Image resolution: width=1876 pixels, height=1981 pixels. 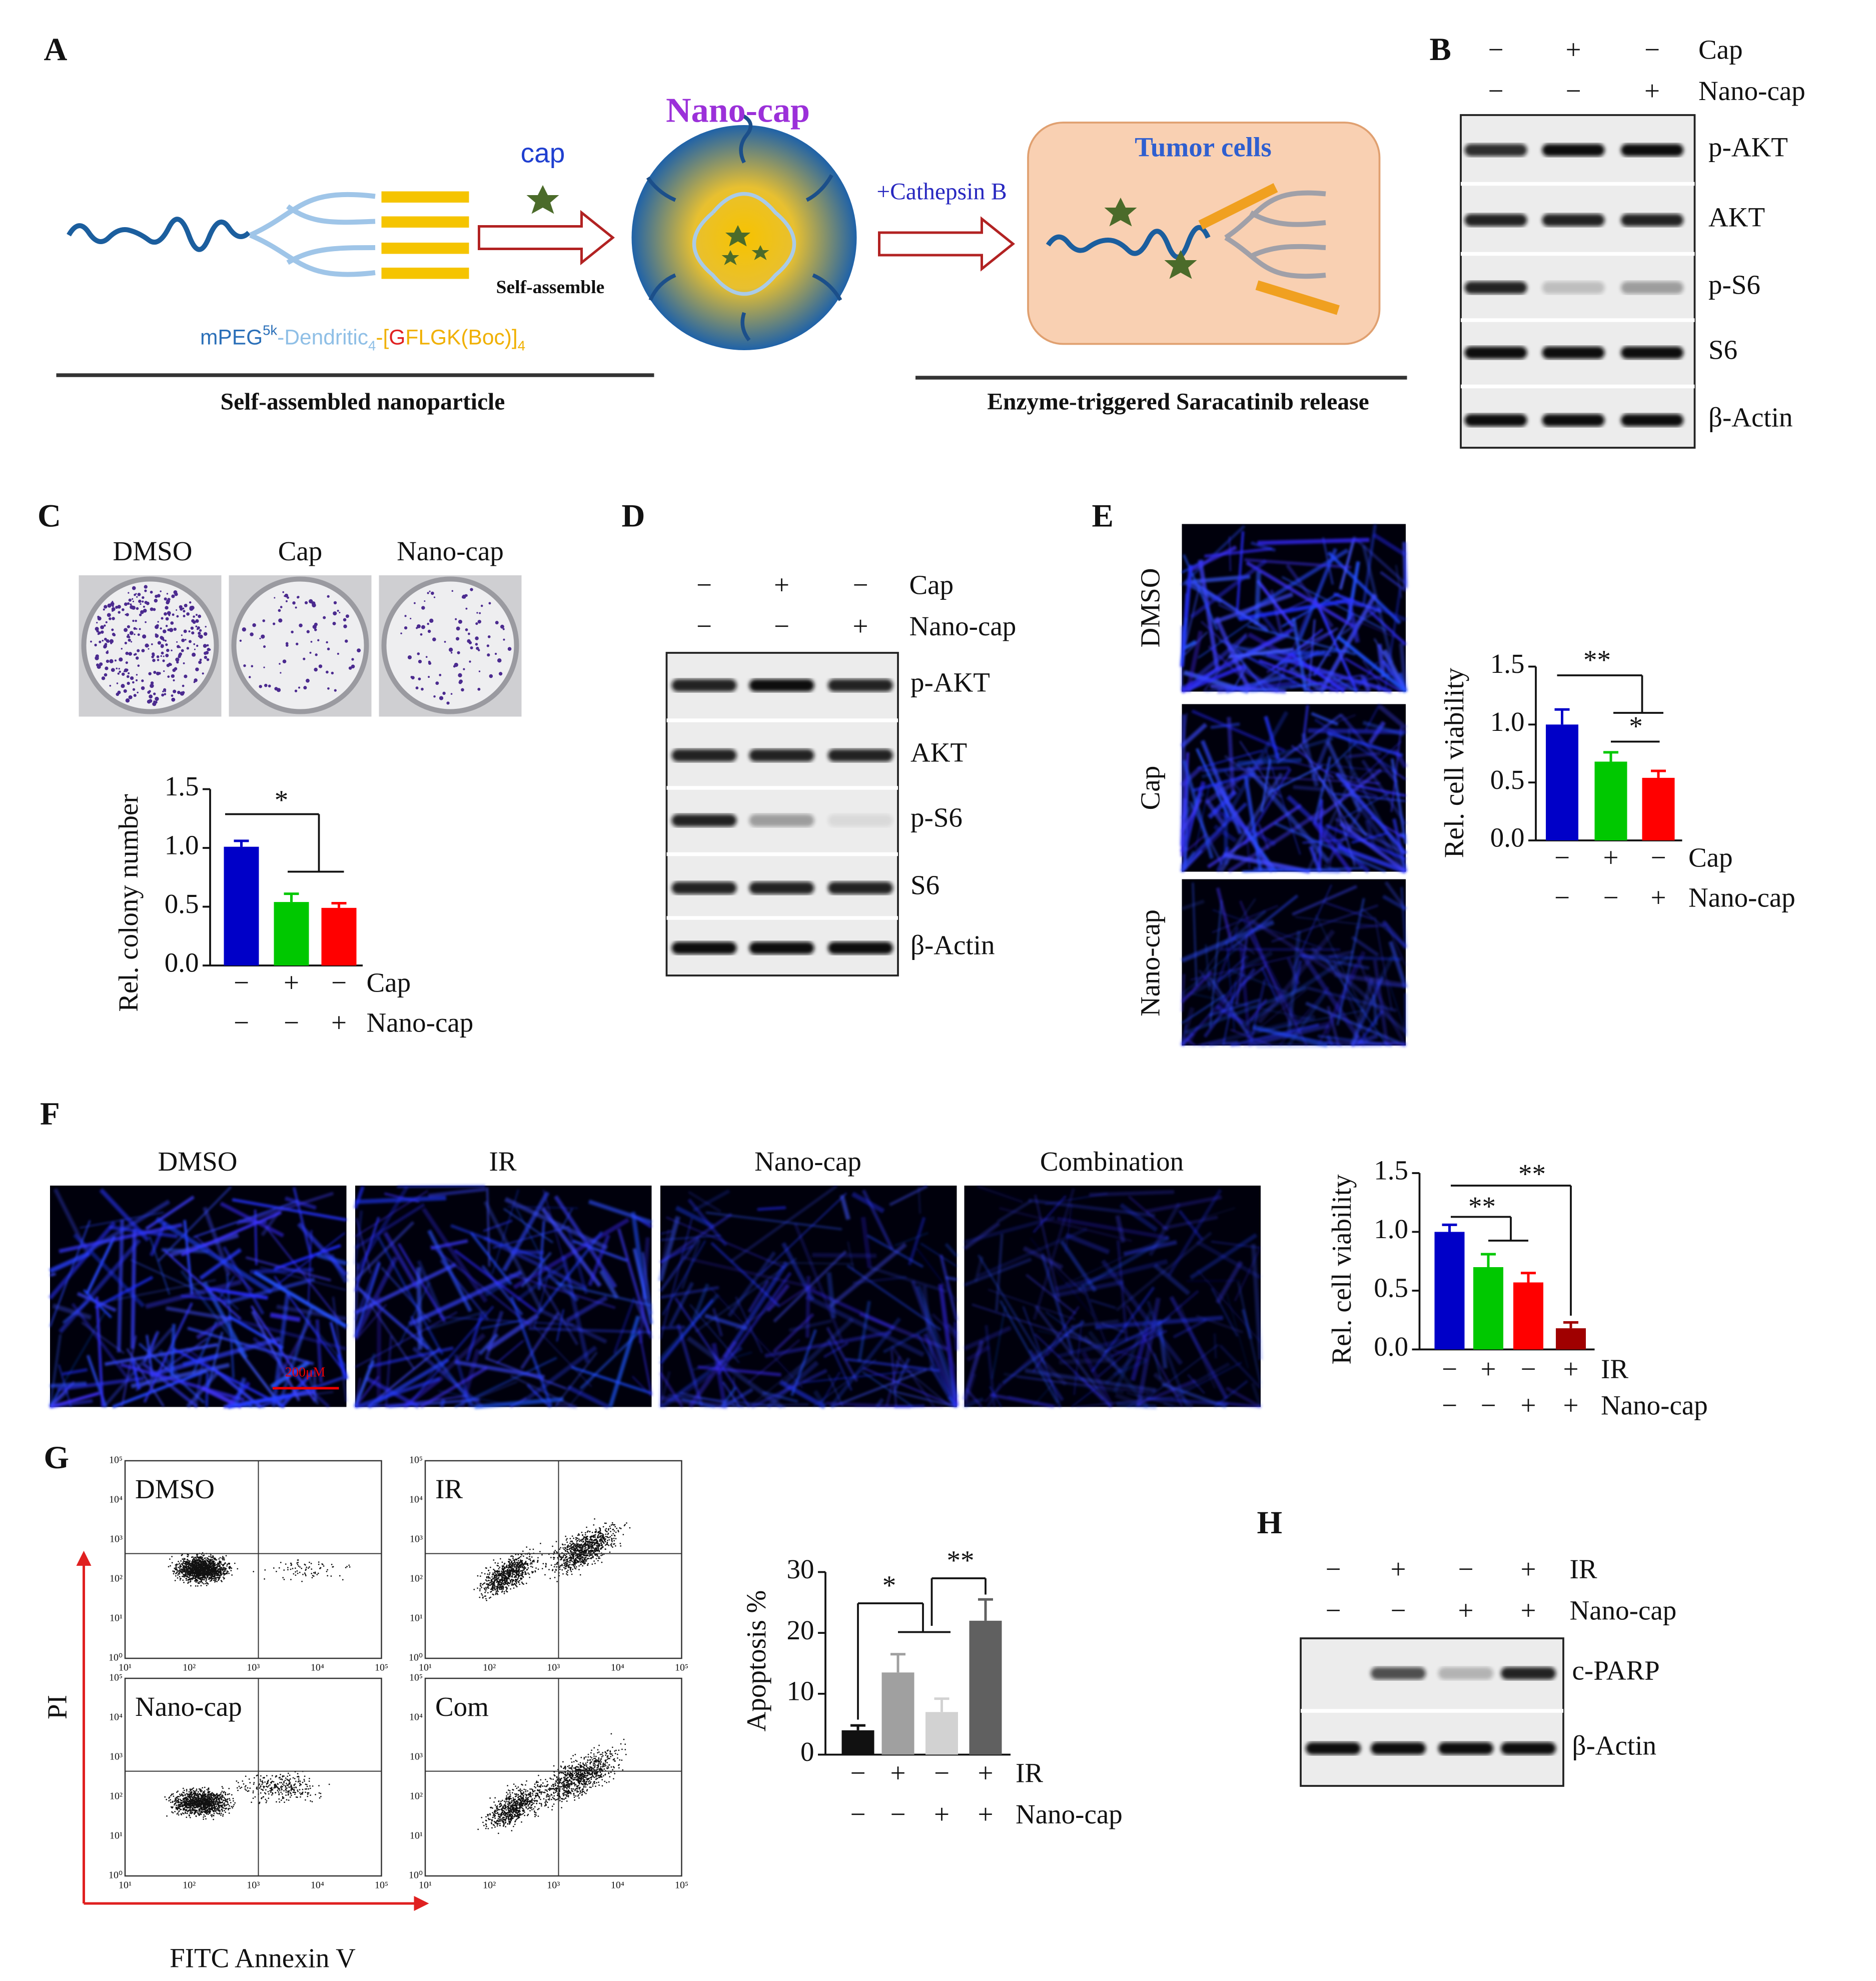 What do you see at coordinates (1270, 1523) in the screenshot?
I see `panel-label: H` at bounding box center [1270, 1523].